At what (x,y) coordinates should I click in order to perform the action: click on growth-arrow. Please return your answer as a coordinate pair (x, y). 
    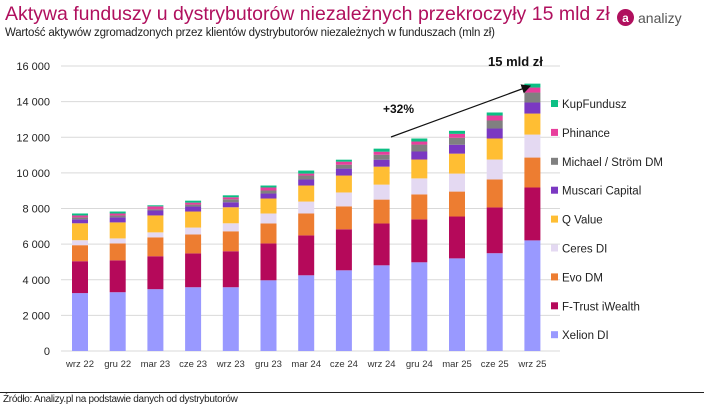
    Looking at the image, I should click on (461, 111).